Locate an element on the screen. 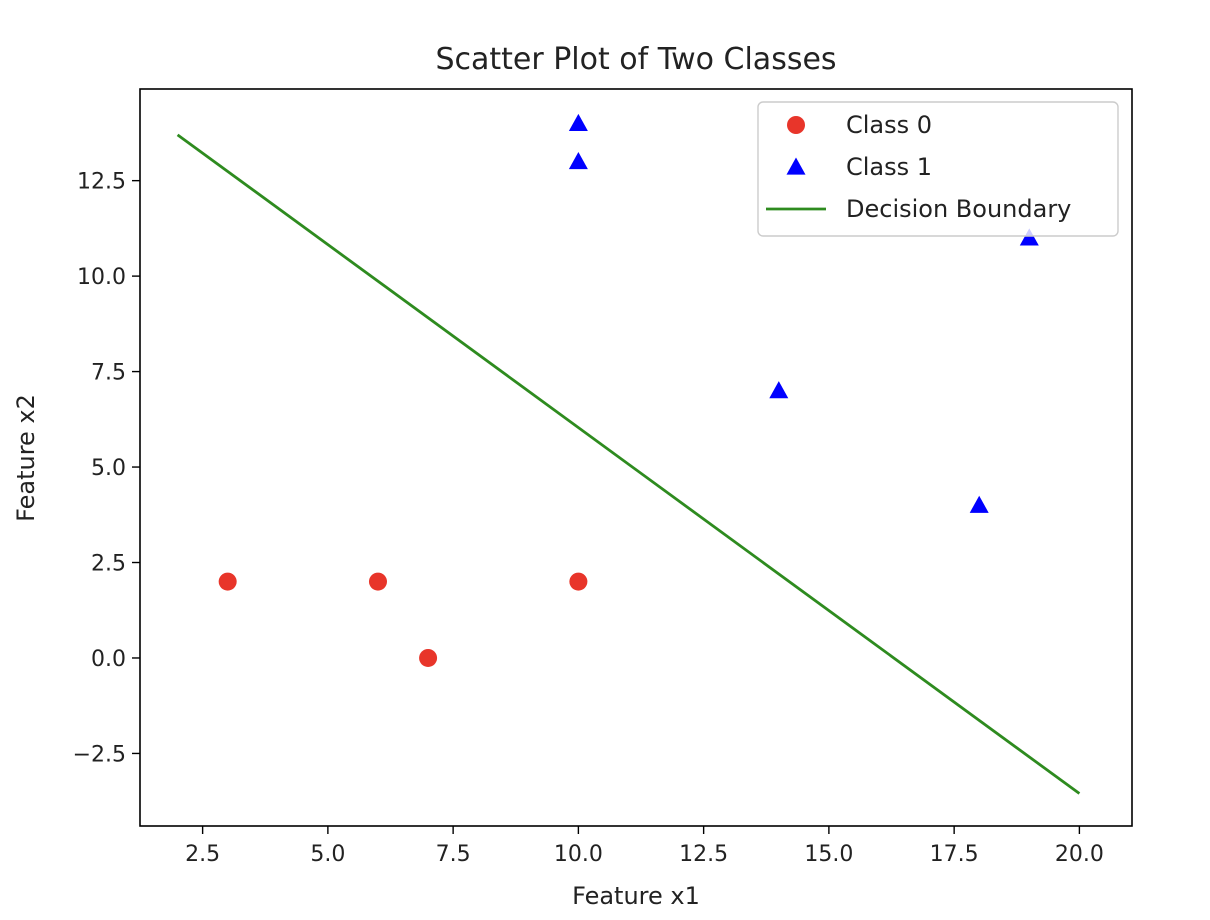 This screenshot has height=920, width=1210. legend-label: Class 0 is located at coordinates (889, 125).